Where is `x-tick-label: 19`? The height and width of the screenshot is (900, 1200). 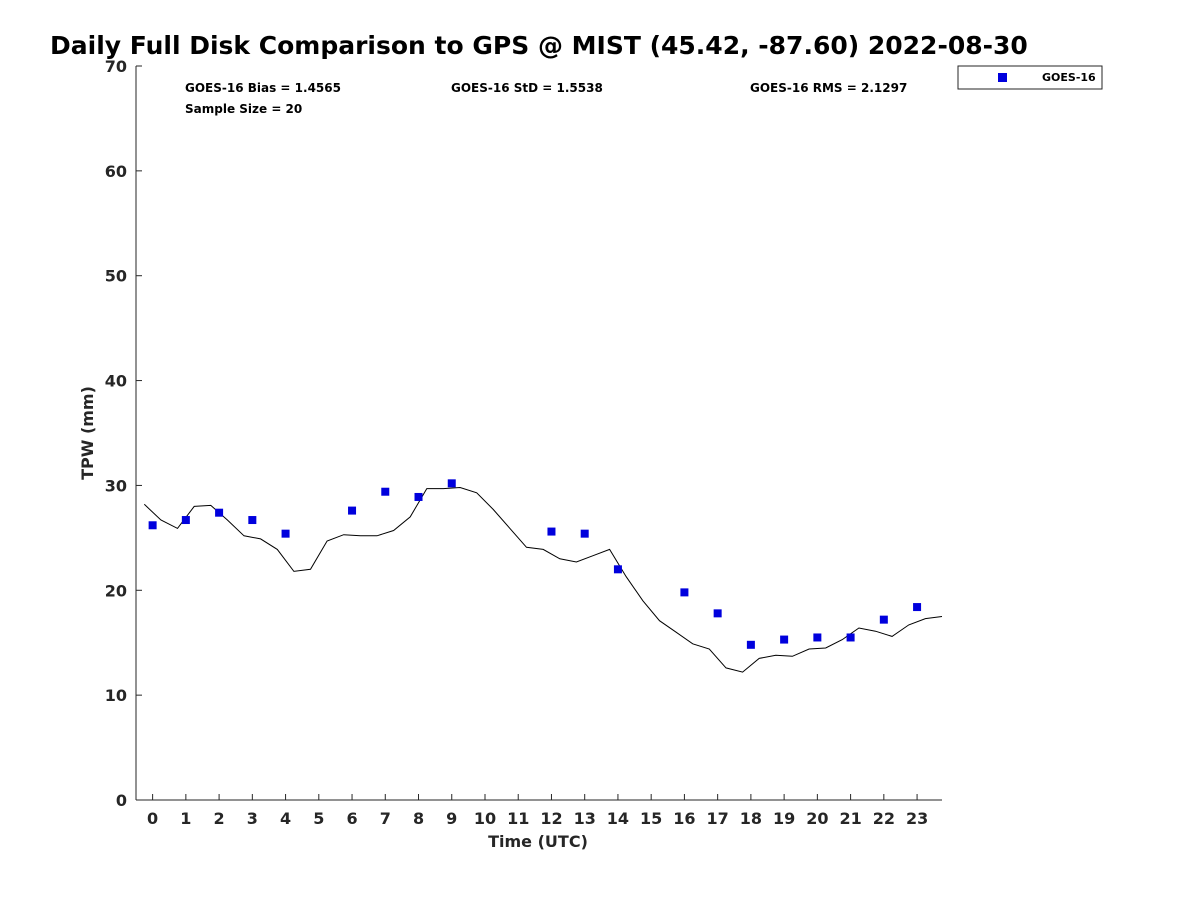 x-tick-label: 19 is located at coordinates (784, 818).